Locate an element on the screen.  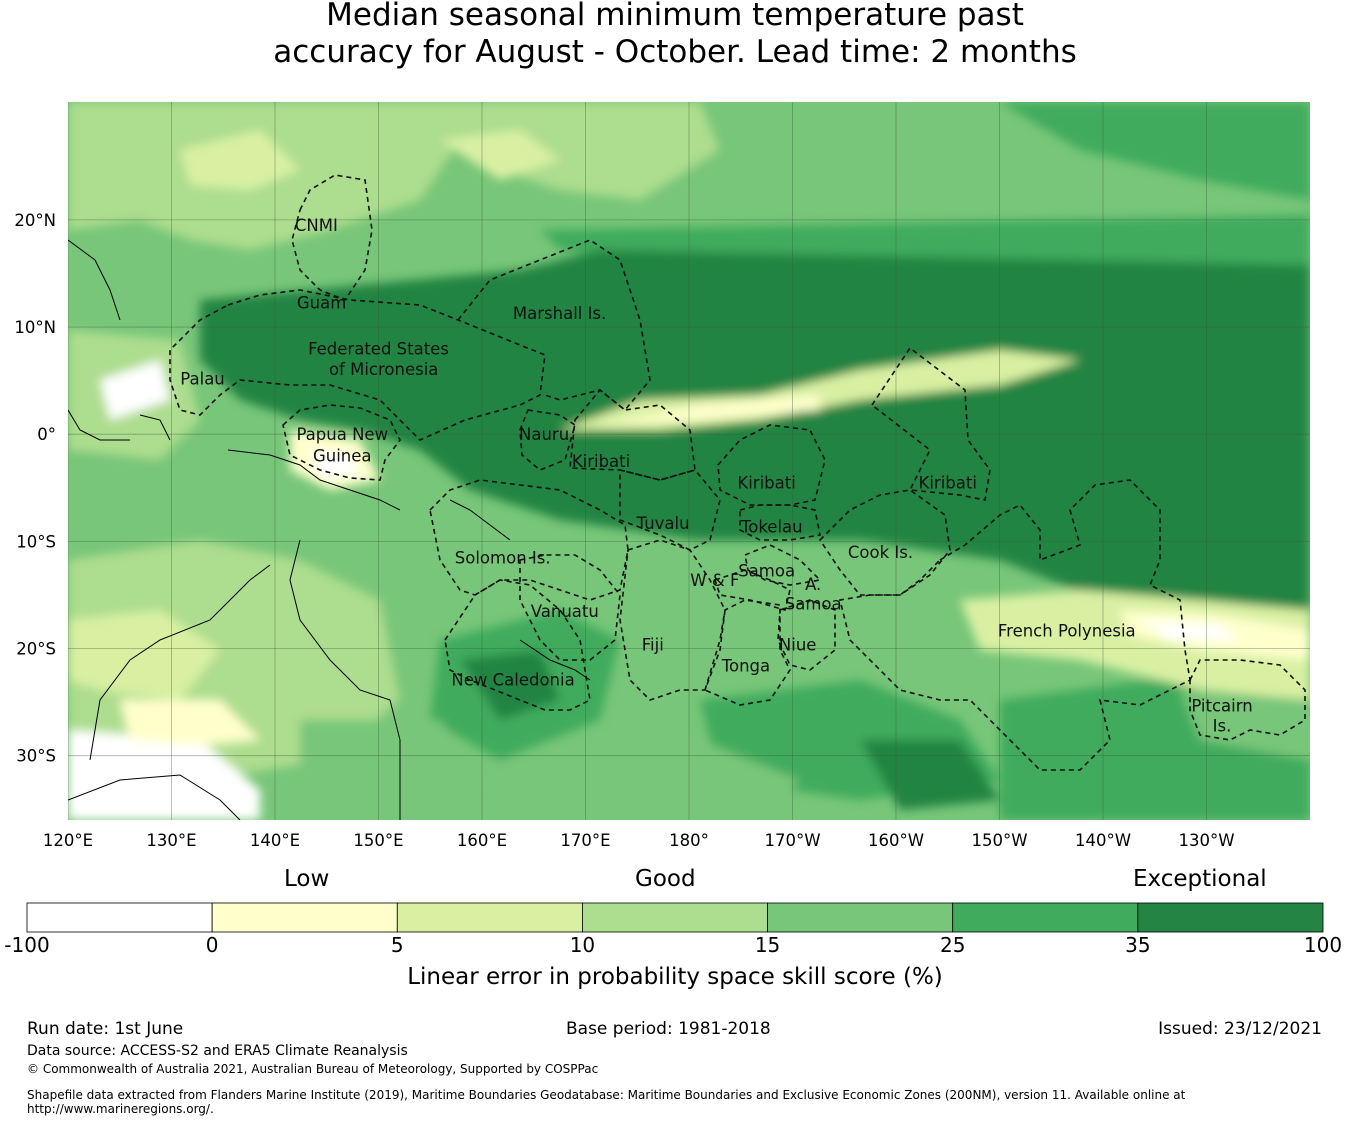
region-label: Palau is located at coordinates (202, 378).